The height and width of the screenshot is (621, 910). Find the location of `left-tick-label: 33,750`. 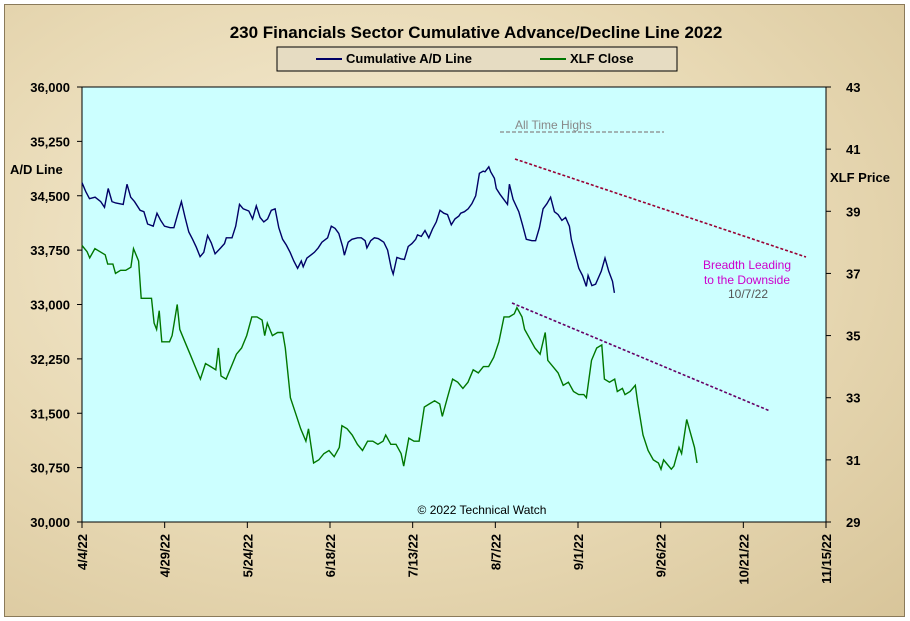

left-tick-label: 33,750 is located at coordinates (50, 250).